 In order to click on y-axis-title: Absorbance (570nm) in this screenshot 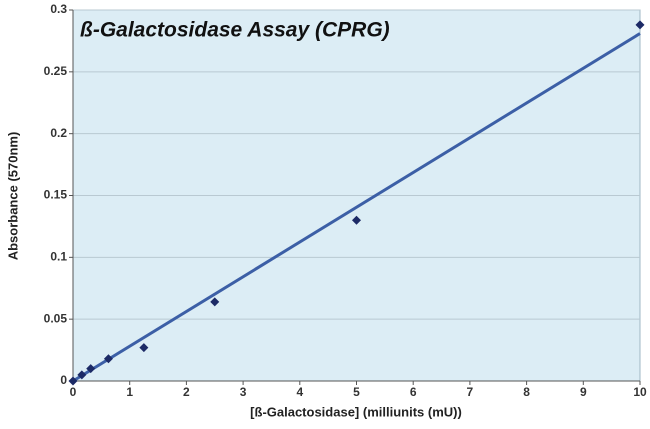, I will do `click(12, 196)`.